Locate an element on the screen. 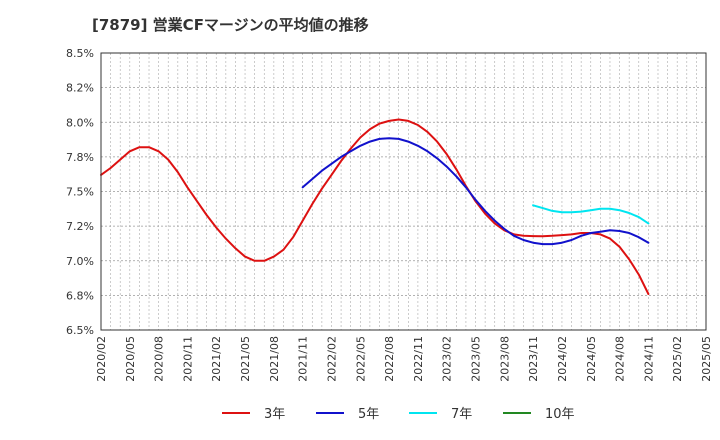 Image resolution: width=720 pixels, height=440 pixels. x-tick-label: 2024/11 is located at coordinates (648, 359).